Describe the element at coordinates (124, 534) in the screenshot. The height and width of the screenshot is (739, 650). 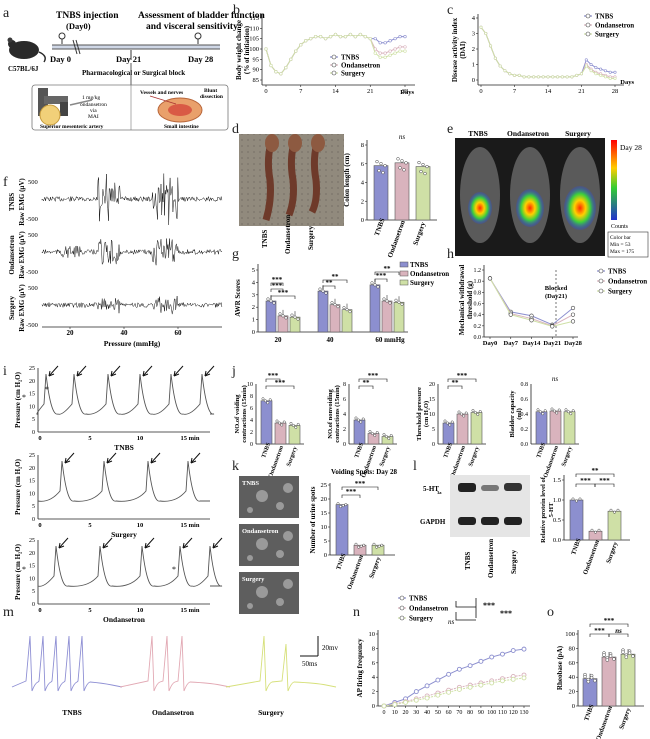
I see `i-group-label: Surgery` at that location.